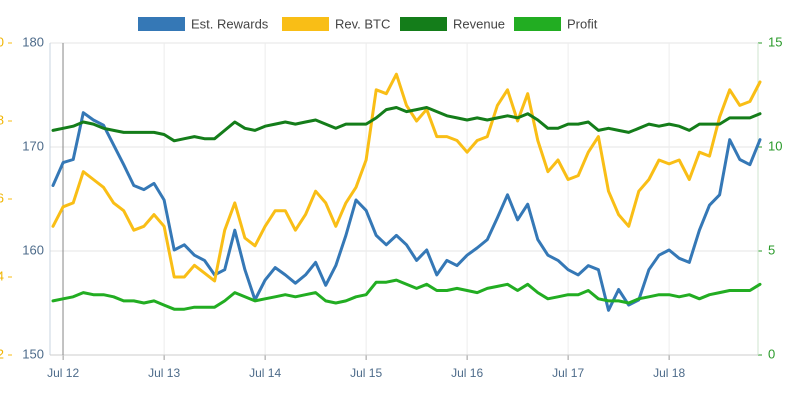  What do you see at coordinates (582, 23) in the screenshot?
I see `legend-label: Profit` at bounding box center [582, 23].